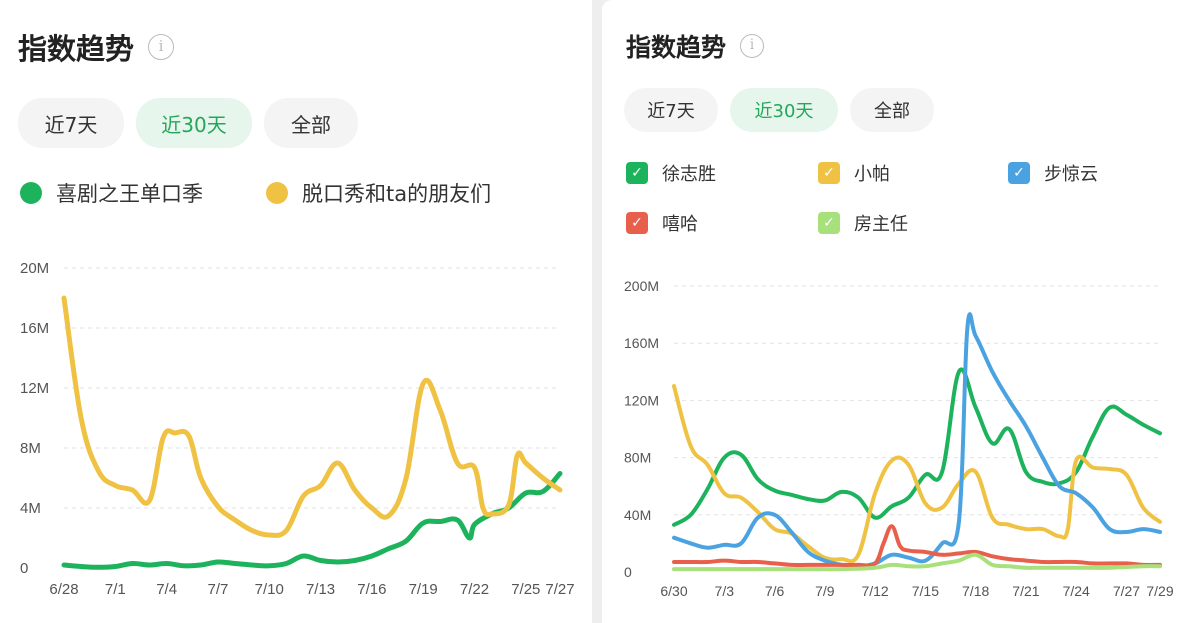 The height and width of the screenshot is (623, 1200). Describe the element at coordinates (34, 268) in the screenshot. I see `y-tick-label: 20M` at that location.